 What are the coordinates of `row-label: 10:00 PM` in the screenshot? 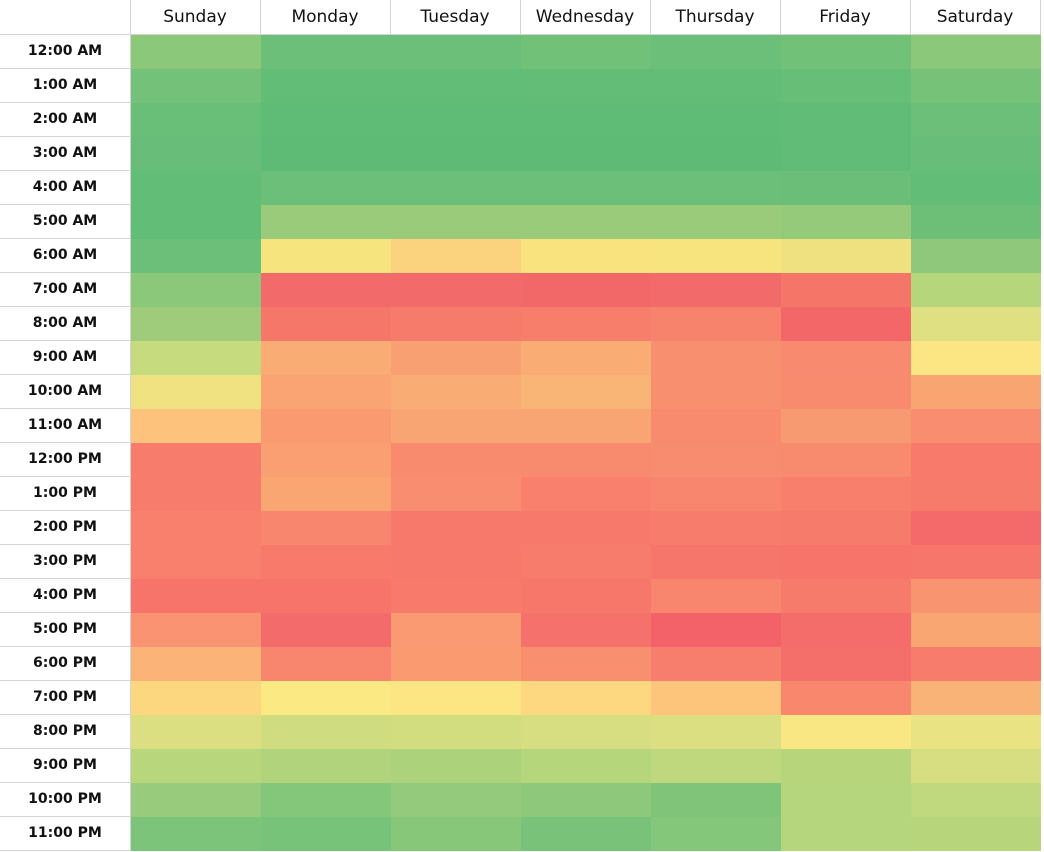 It's located at (65, 799).